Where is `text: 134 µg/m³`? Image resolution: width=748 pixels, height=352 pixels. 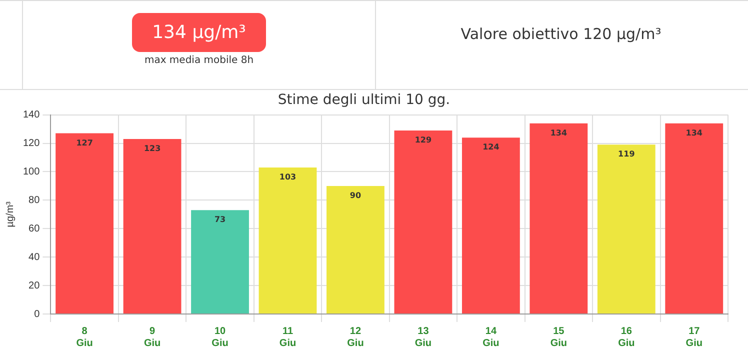 text: 134 µg/m³ is located at coordinates (199, 32).